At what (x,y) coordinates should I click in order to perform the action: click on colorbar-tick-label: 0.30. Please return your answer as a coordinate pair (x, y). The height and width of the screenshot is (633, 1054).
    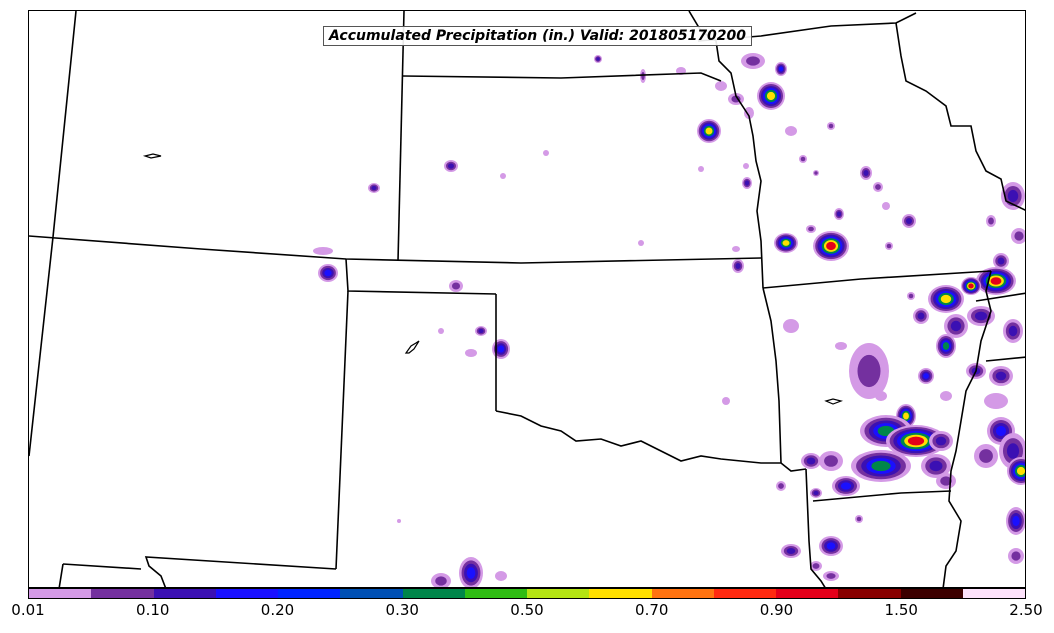
    Looking at the image, I should click on (402, 610).